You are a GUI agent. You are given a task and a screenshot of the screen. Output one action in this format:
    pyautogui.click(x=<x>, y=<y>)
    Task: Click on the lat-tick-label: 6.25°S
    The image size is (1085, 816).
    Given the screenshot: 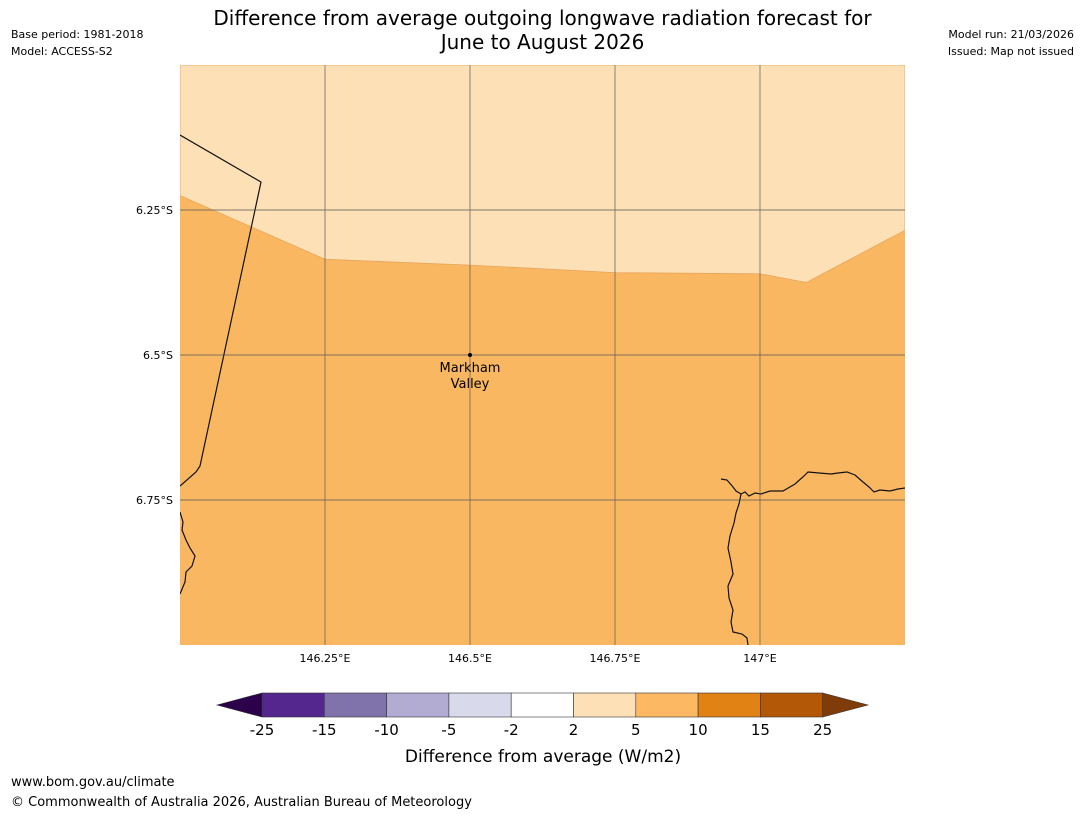 What is the action you would take?
    pyautogui.click(x=154, y=210)
    